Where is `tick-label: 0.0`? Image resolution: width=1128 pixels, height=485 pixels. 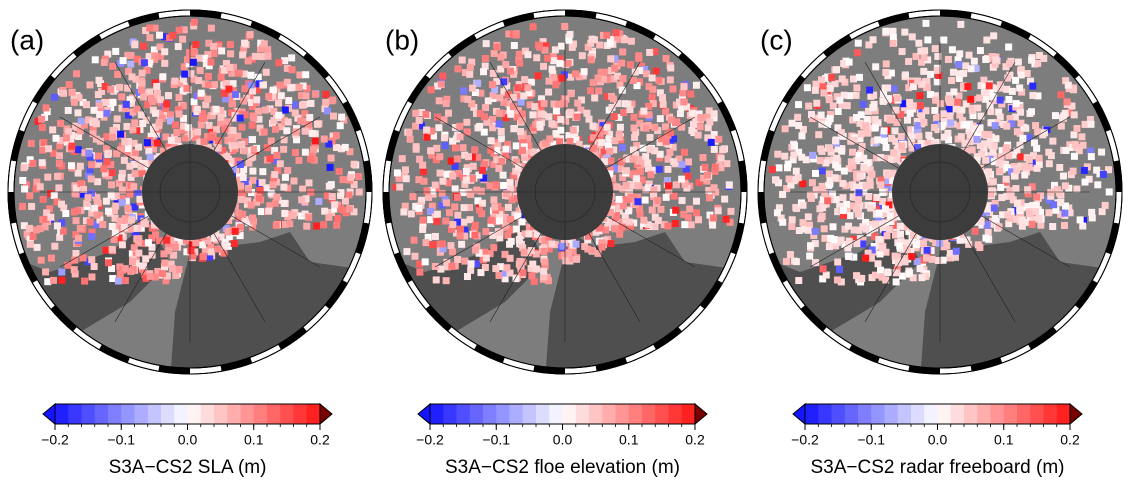
tick-label: 0.0 is located at coordinates (563, 440).